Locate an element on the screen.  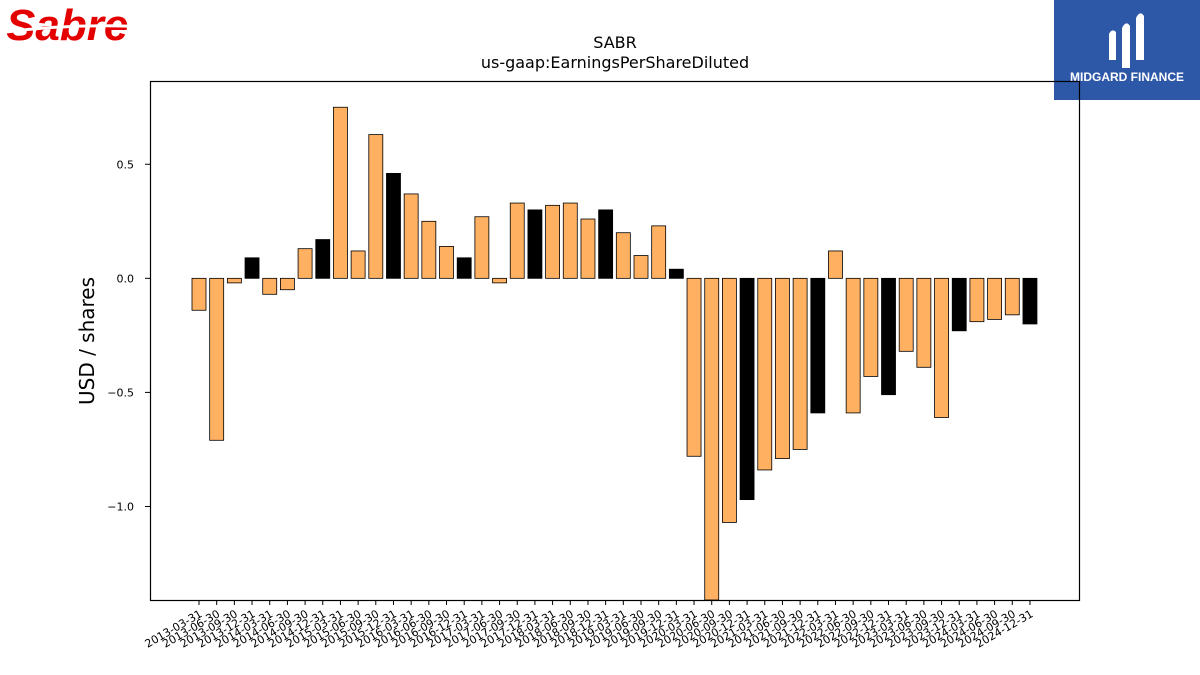
y-axis-label: USD / shares is located at coordinates (87, 341).